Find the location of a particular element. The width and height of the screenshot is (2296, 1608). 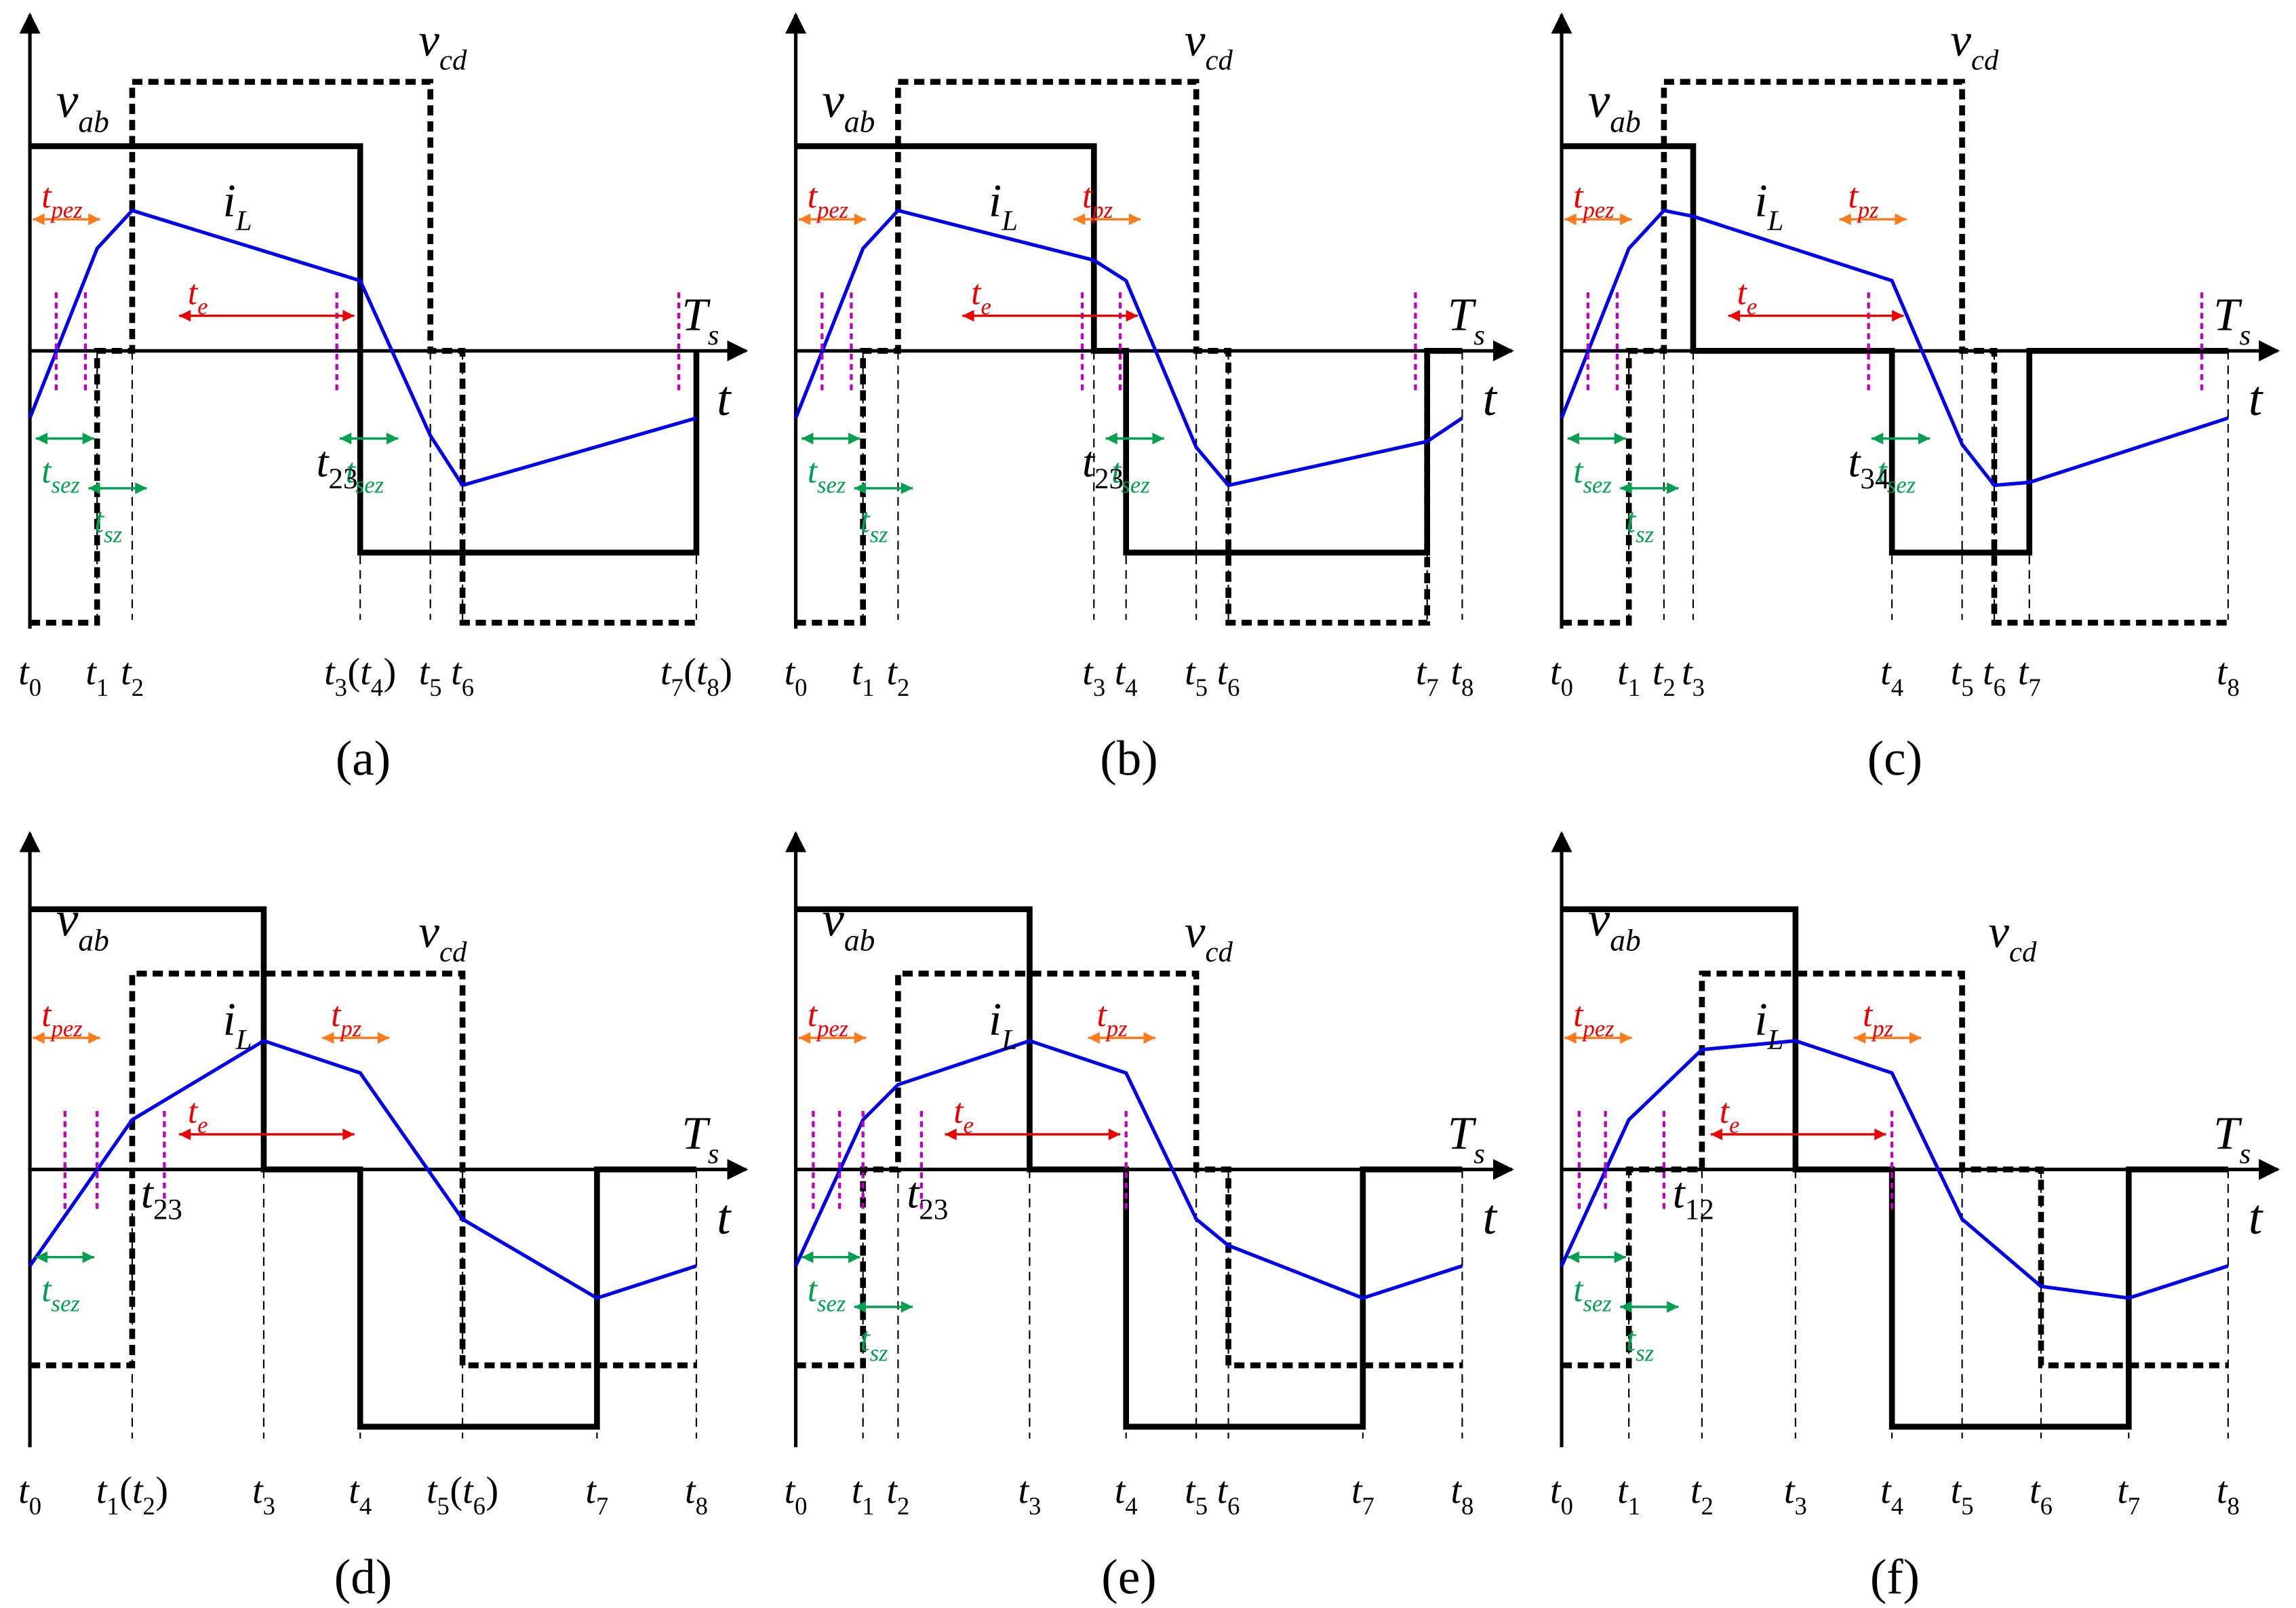

interval-label-e: te is located at coordinates (1748, 296).